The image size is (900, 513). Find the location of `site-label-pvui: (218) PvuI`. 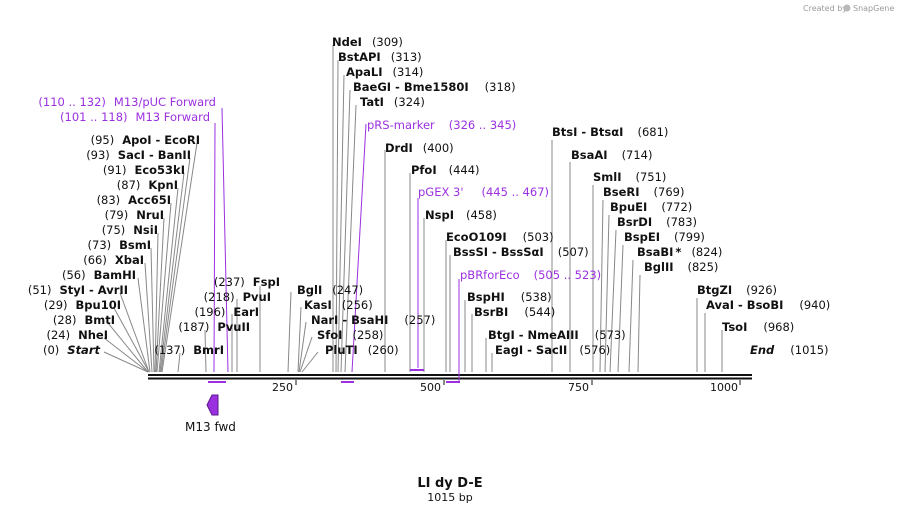

site-label-pvui: (218) PvuI is located at coordinates (237, 297).